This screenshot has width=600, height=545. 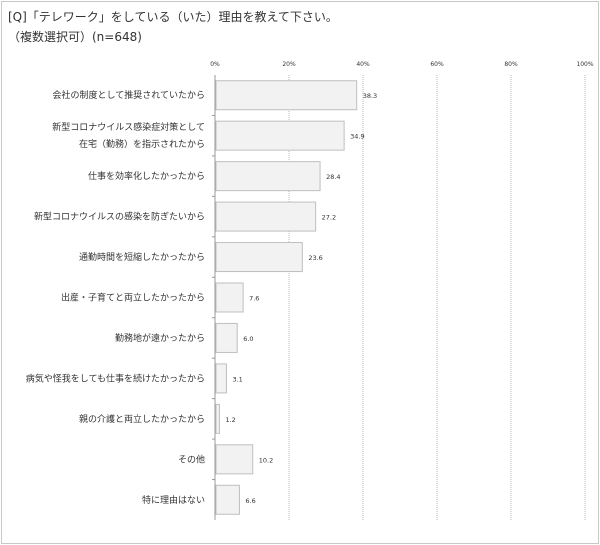 What do you see at coordinates (248, 339) in the screenshot?
I see `data-label: 6.0` at bounding box center [248, 339].